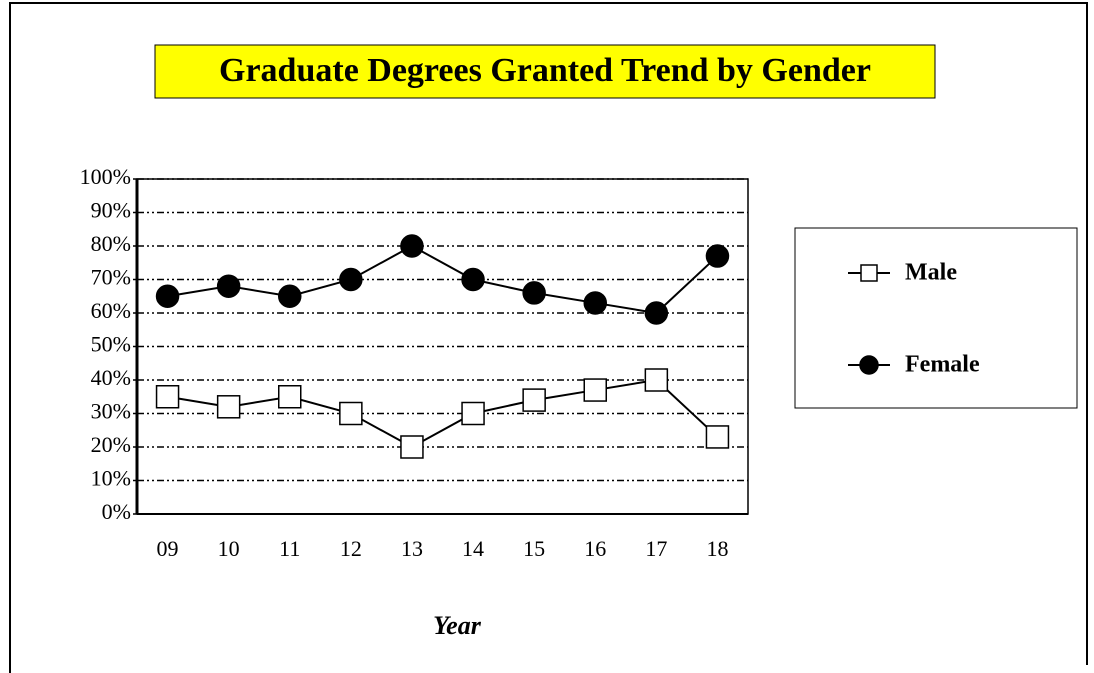 The image size is (1094, 673). I want to click on x-tick-label: 18, so click(717, 548).